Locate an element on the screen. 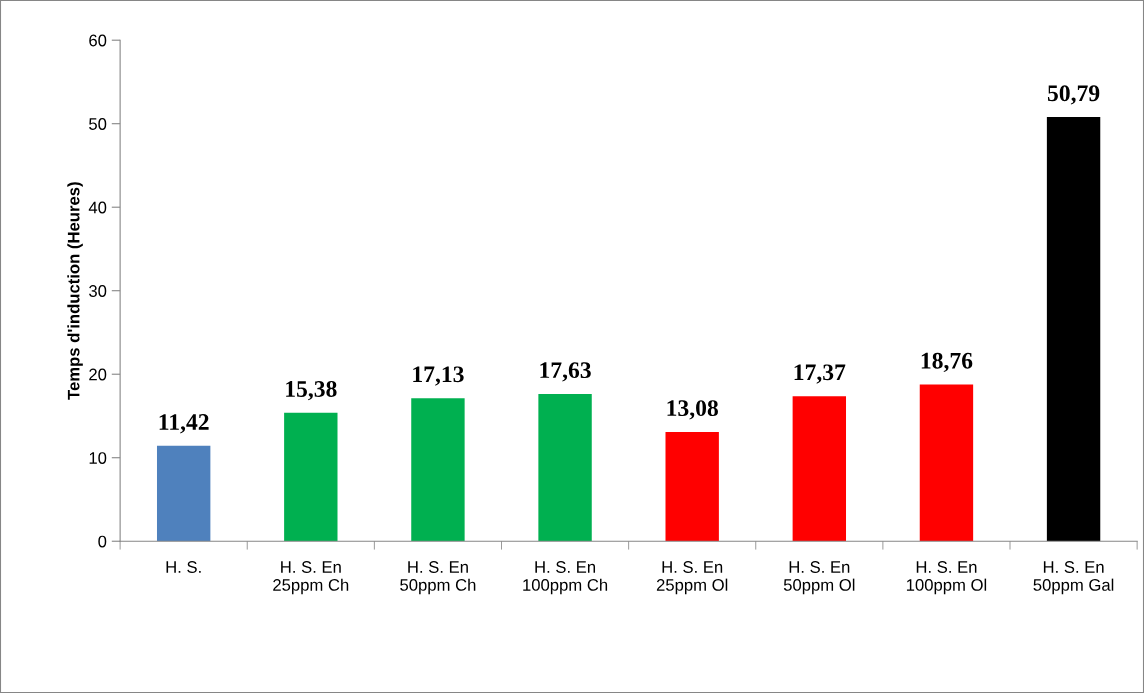  data-label: 11,42 is located at coordinates (184, 424).